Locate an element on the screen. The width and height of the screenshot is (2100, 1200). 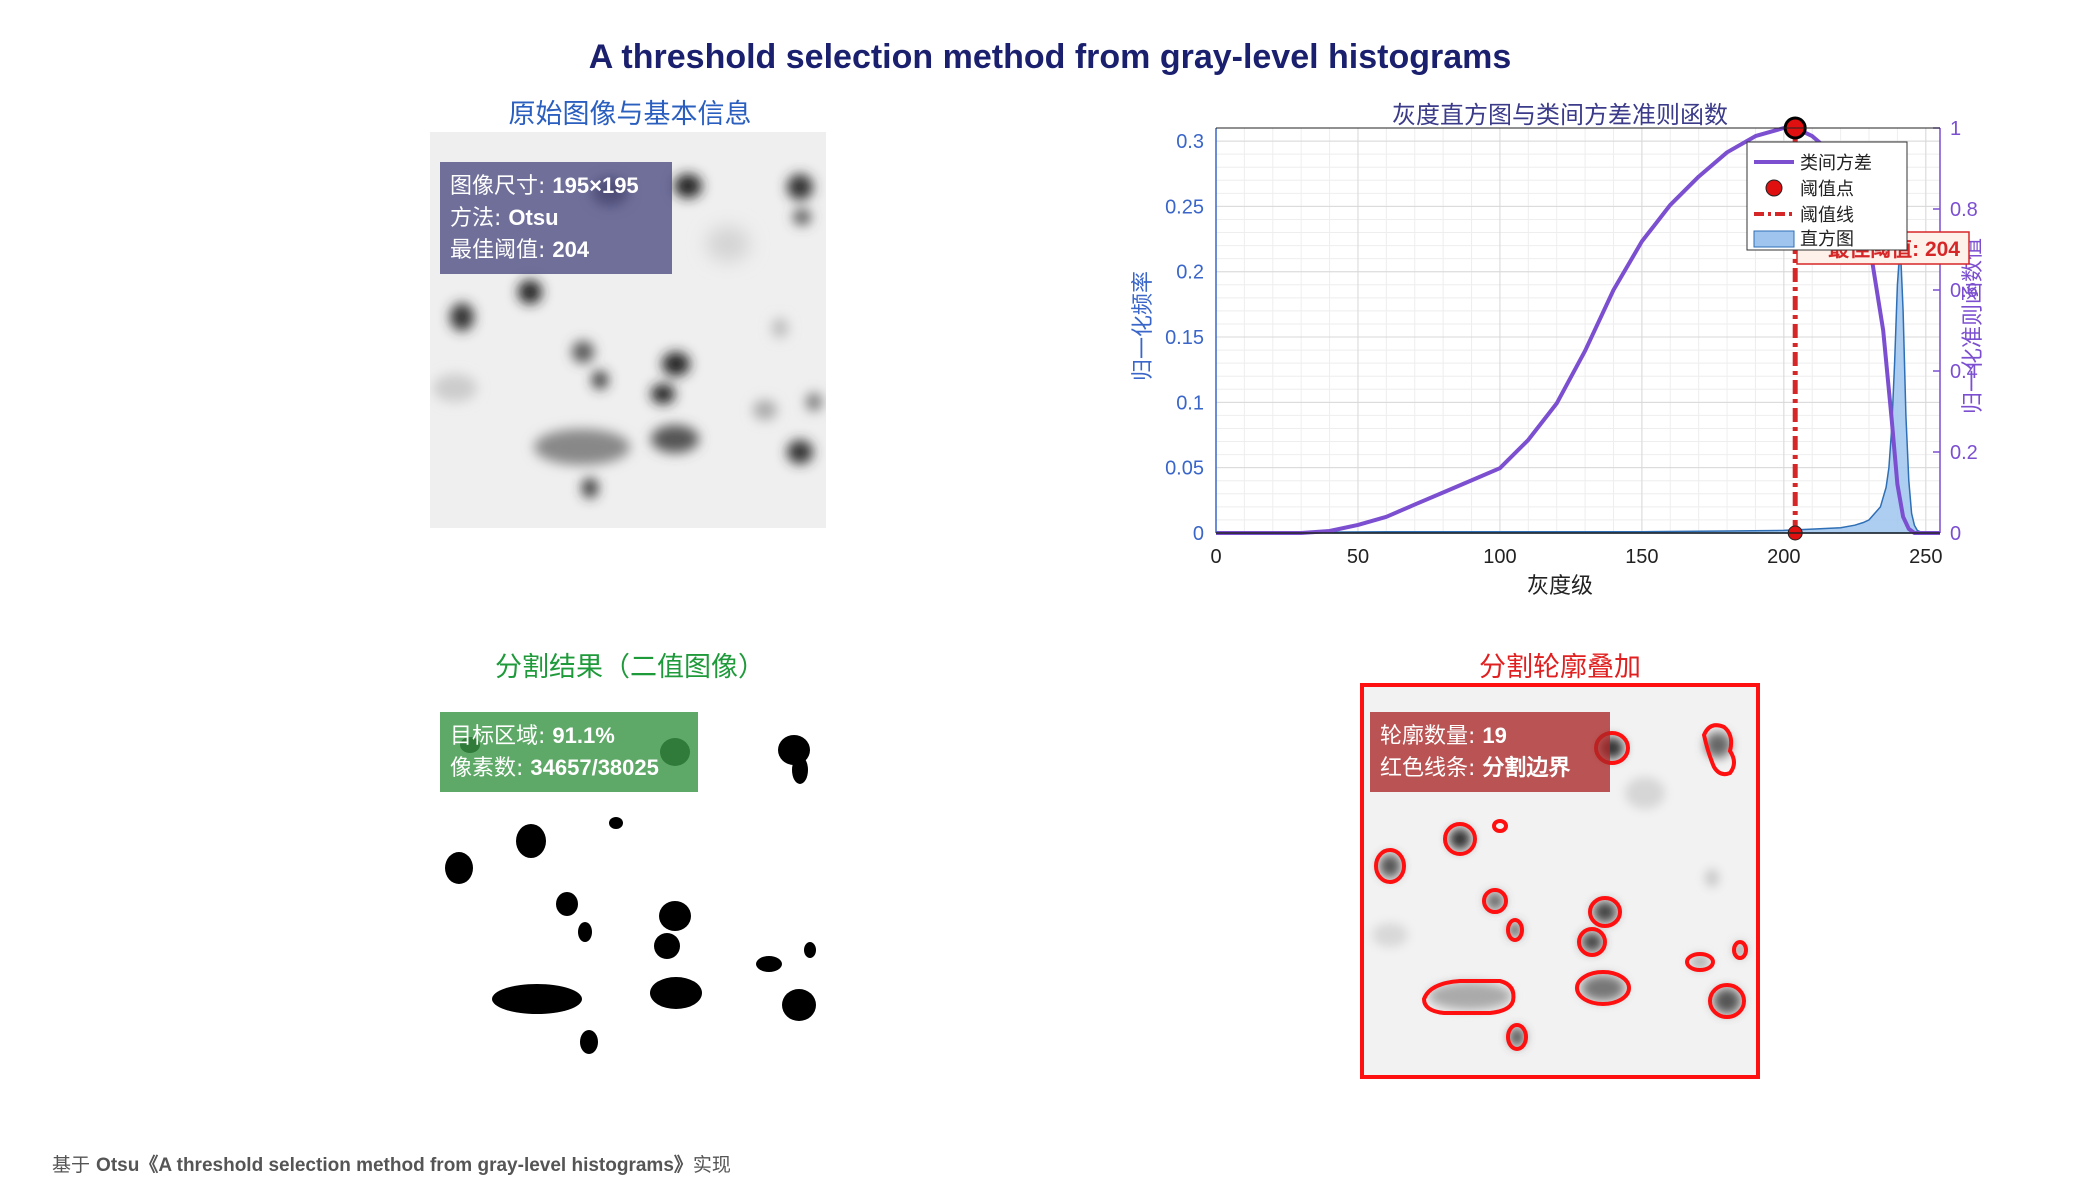
footer-suffix: 实现 is located at coordinates (711, 1165).